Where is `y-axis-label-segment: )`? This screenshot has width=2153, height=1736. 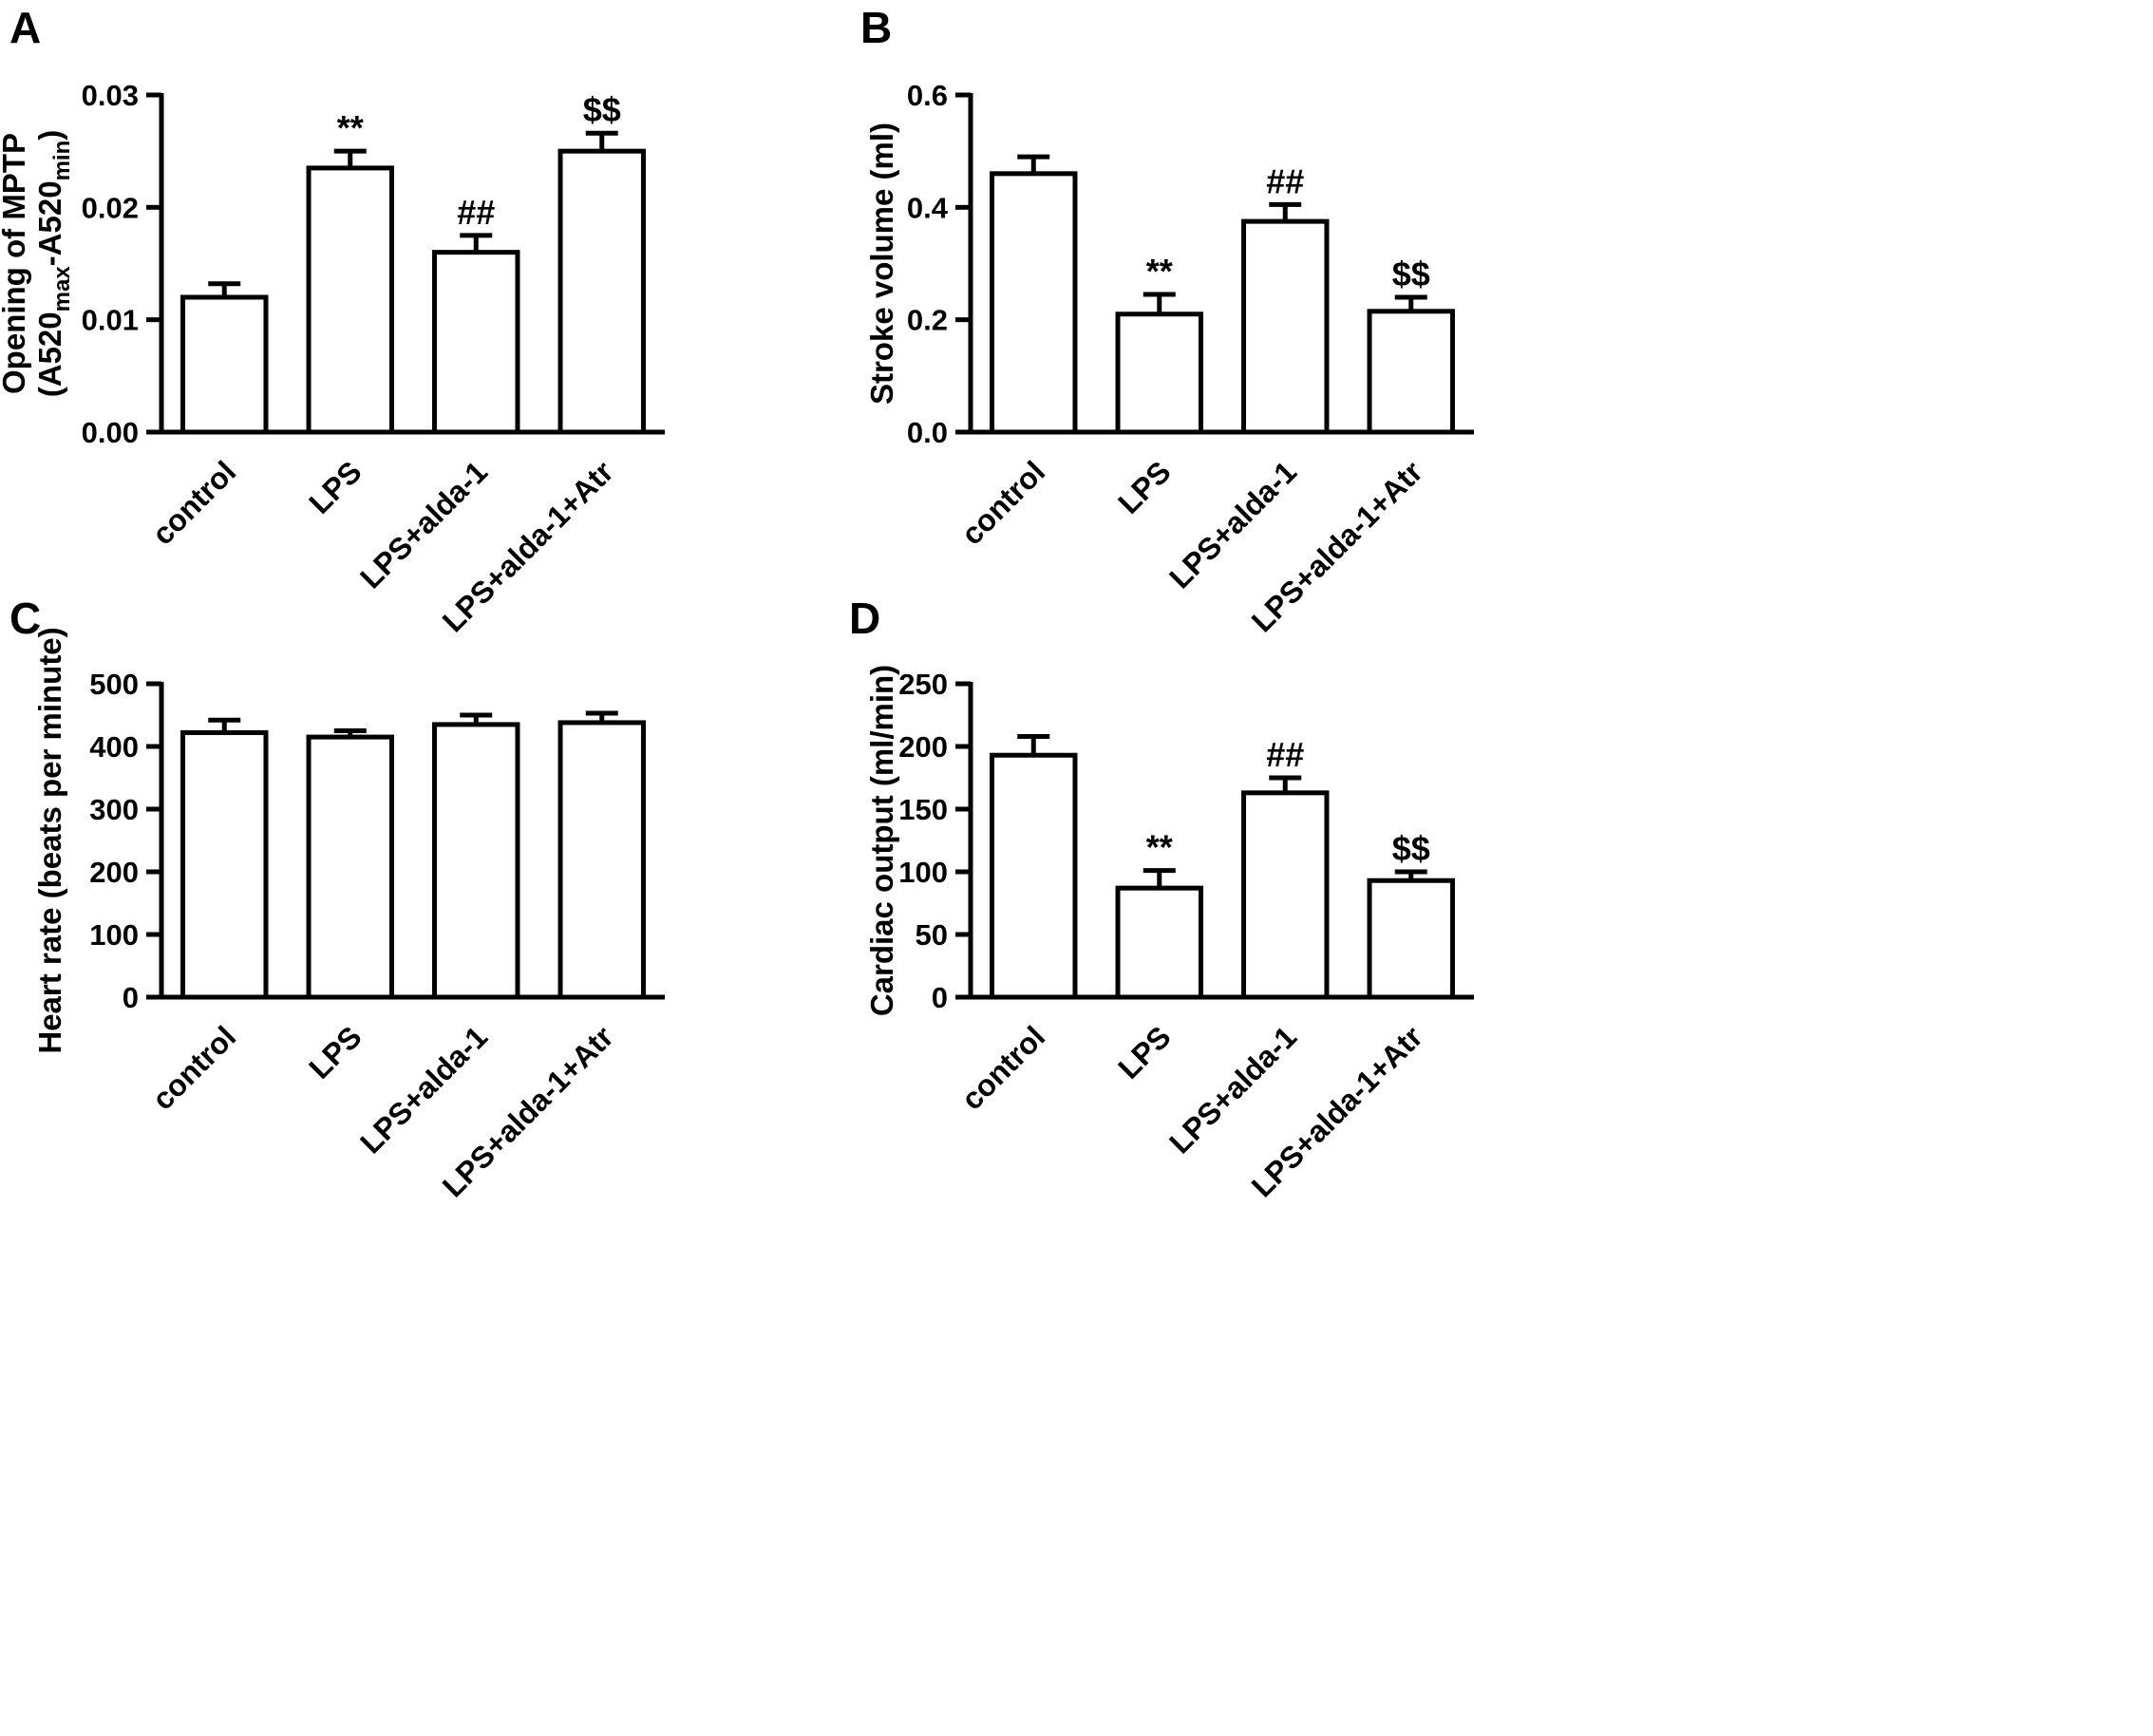
y-axis-label-segment: ) is located at coordinates (50, 135).